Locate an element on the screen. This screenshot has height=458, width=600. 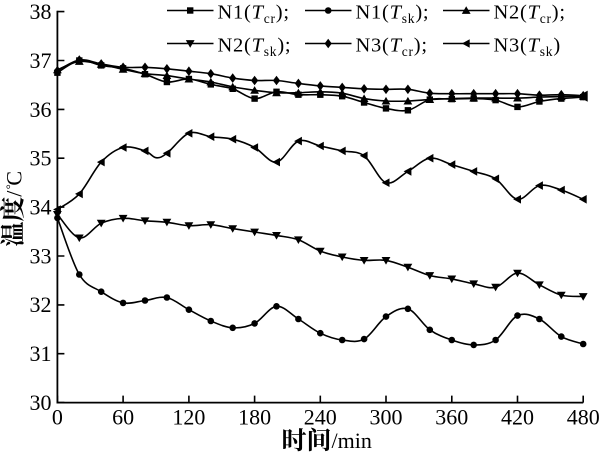
svg-text: N3(Tsk) is located at coordinates (527, 47).